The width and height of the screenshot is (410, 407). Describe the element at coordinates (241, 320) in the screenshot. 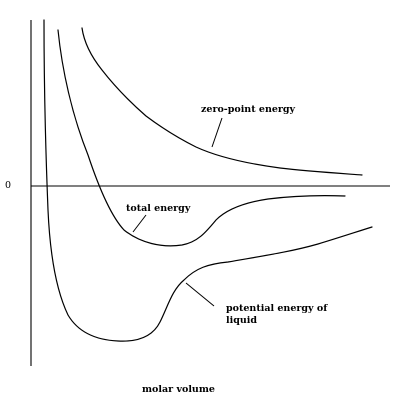

I see `potential-energy-label-line2: liquid` at that location.